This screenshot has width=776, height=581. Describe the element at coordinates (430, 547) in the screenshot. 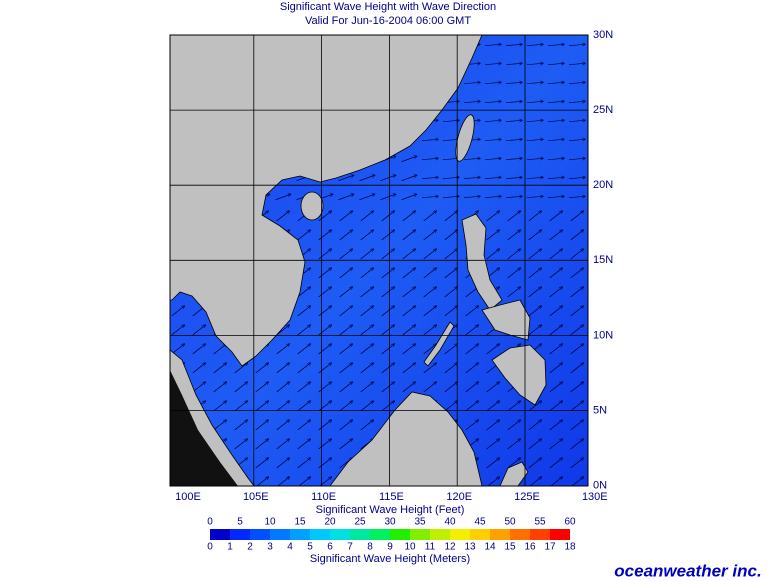

I see `meters-label: 11` at that location.